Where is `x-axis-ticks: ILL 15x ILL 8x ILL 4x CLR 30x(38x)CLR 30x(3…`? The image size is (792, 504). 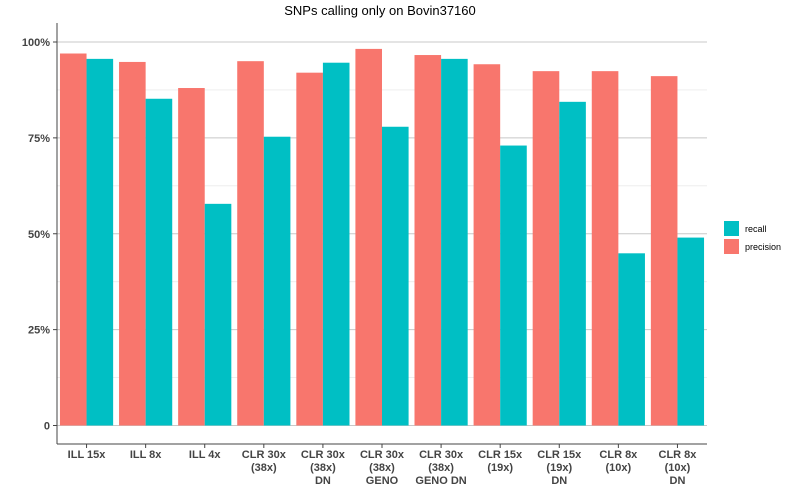 x-axis-ticks: ILL 15x ILL 8x ILL 4x CLR 30x(38x)CLR 30x(3… is located at coordinates (383, 465).